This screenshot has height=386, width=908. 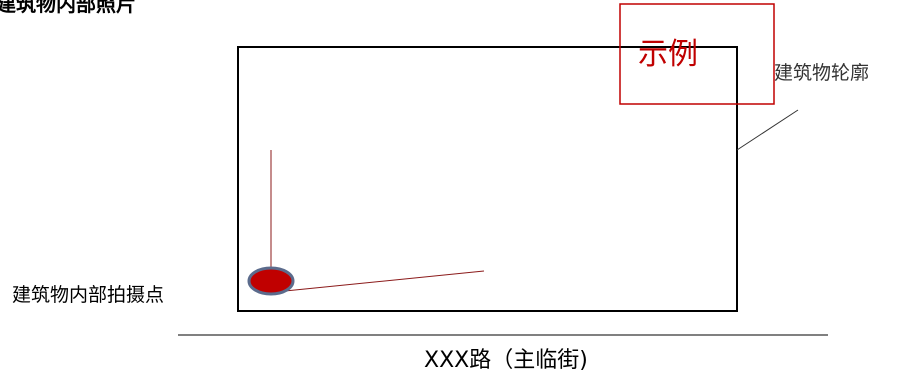 What do you see at coordinates (68, 8) in the screenshot?
I see `page-title: 建筑物内部照片` at bounding box center [68, 8].